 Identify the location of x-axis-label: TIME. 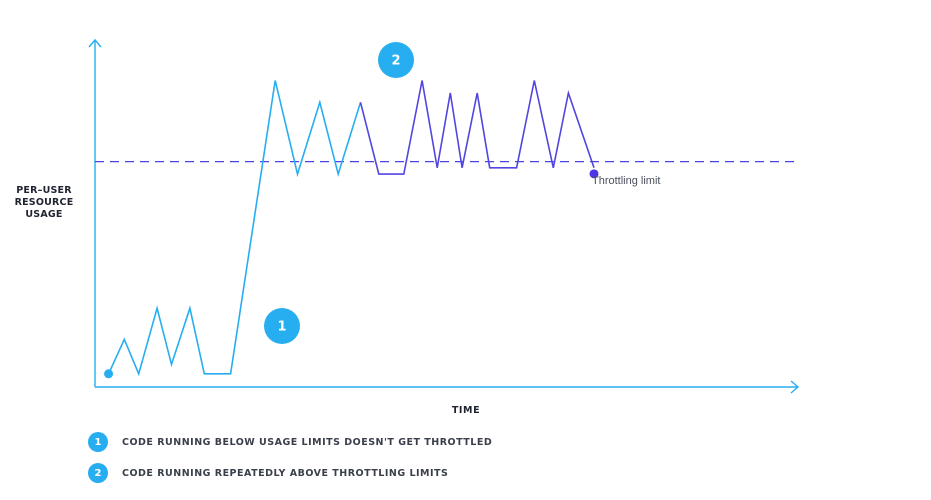
(466, 410).